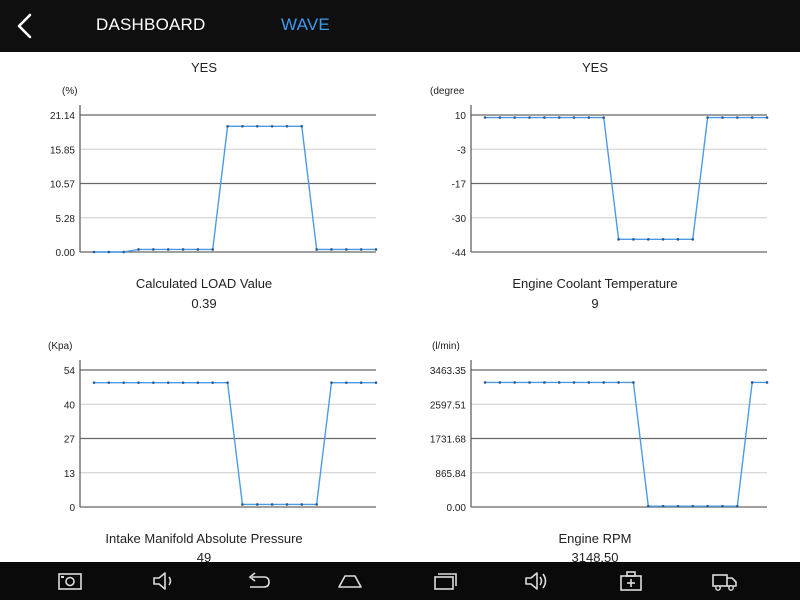 Image resolution: width=800 pixels, height=600 pixels. I want to click on unit-label: (%), so click(70, 91).